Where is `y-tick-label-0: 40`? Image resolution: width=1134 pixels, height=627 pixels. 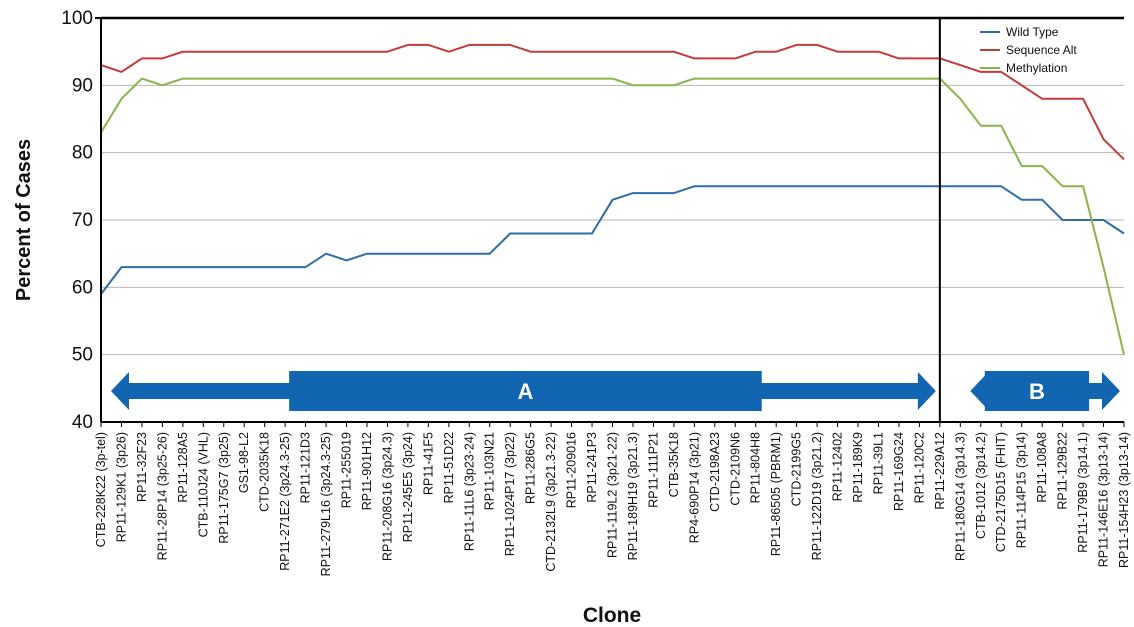
y-tick-label-0: 40 is located at coordinates (82, 422).